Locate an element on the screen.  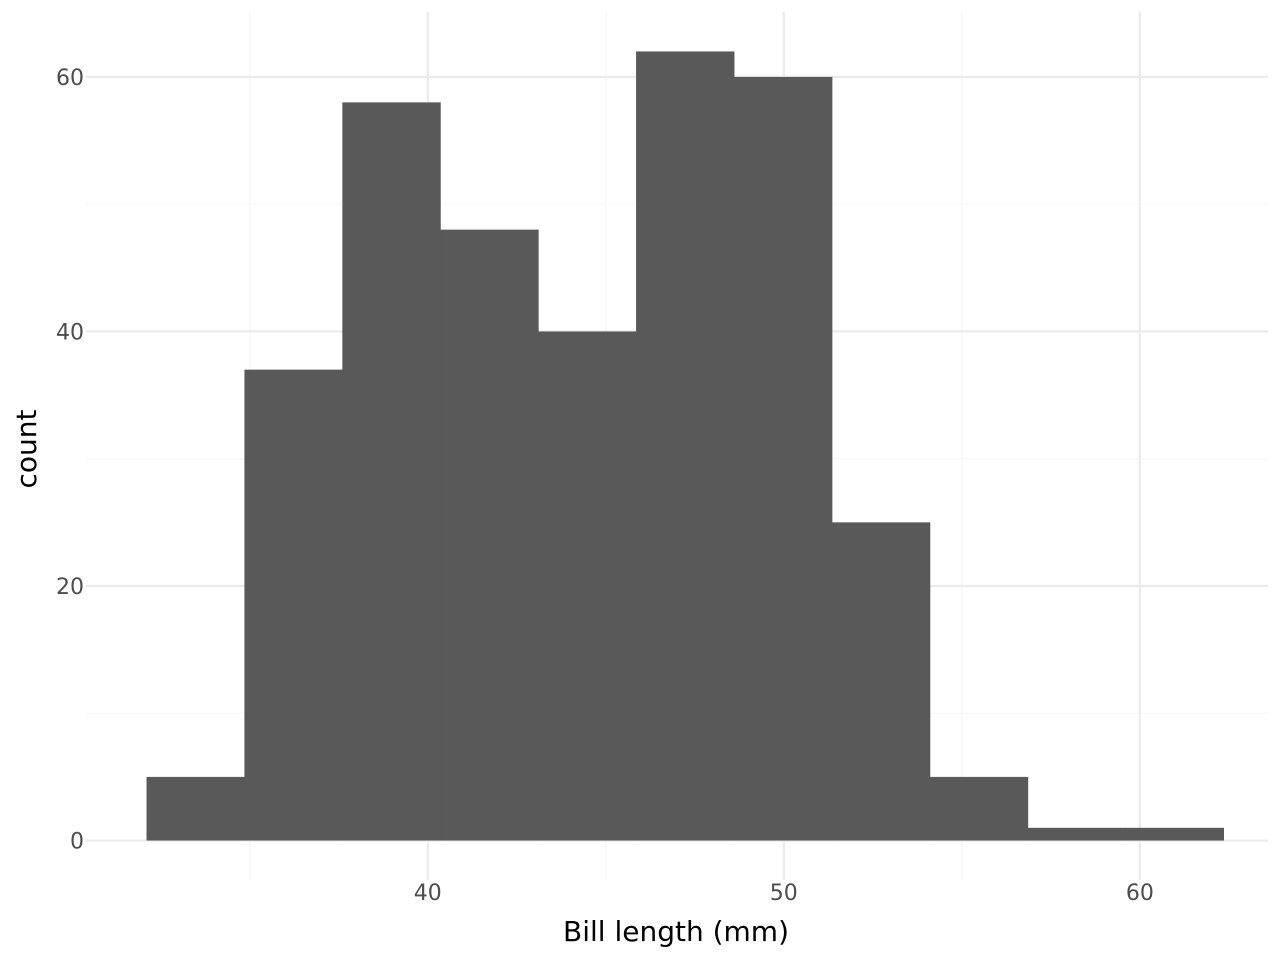
y-tick-label: 40 is located at coordinates (70, 332).